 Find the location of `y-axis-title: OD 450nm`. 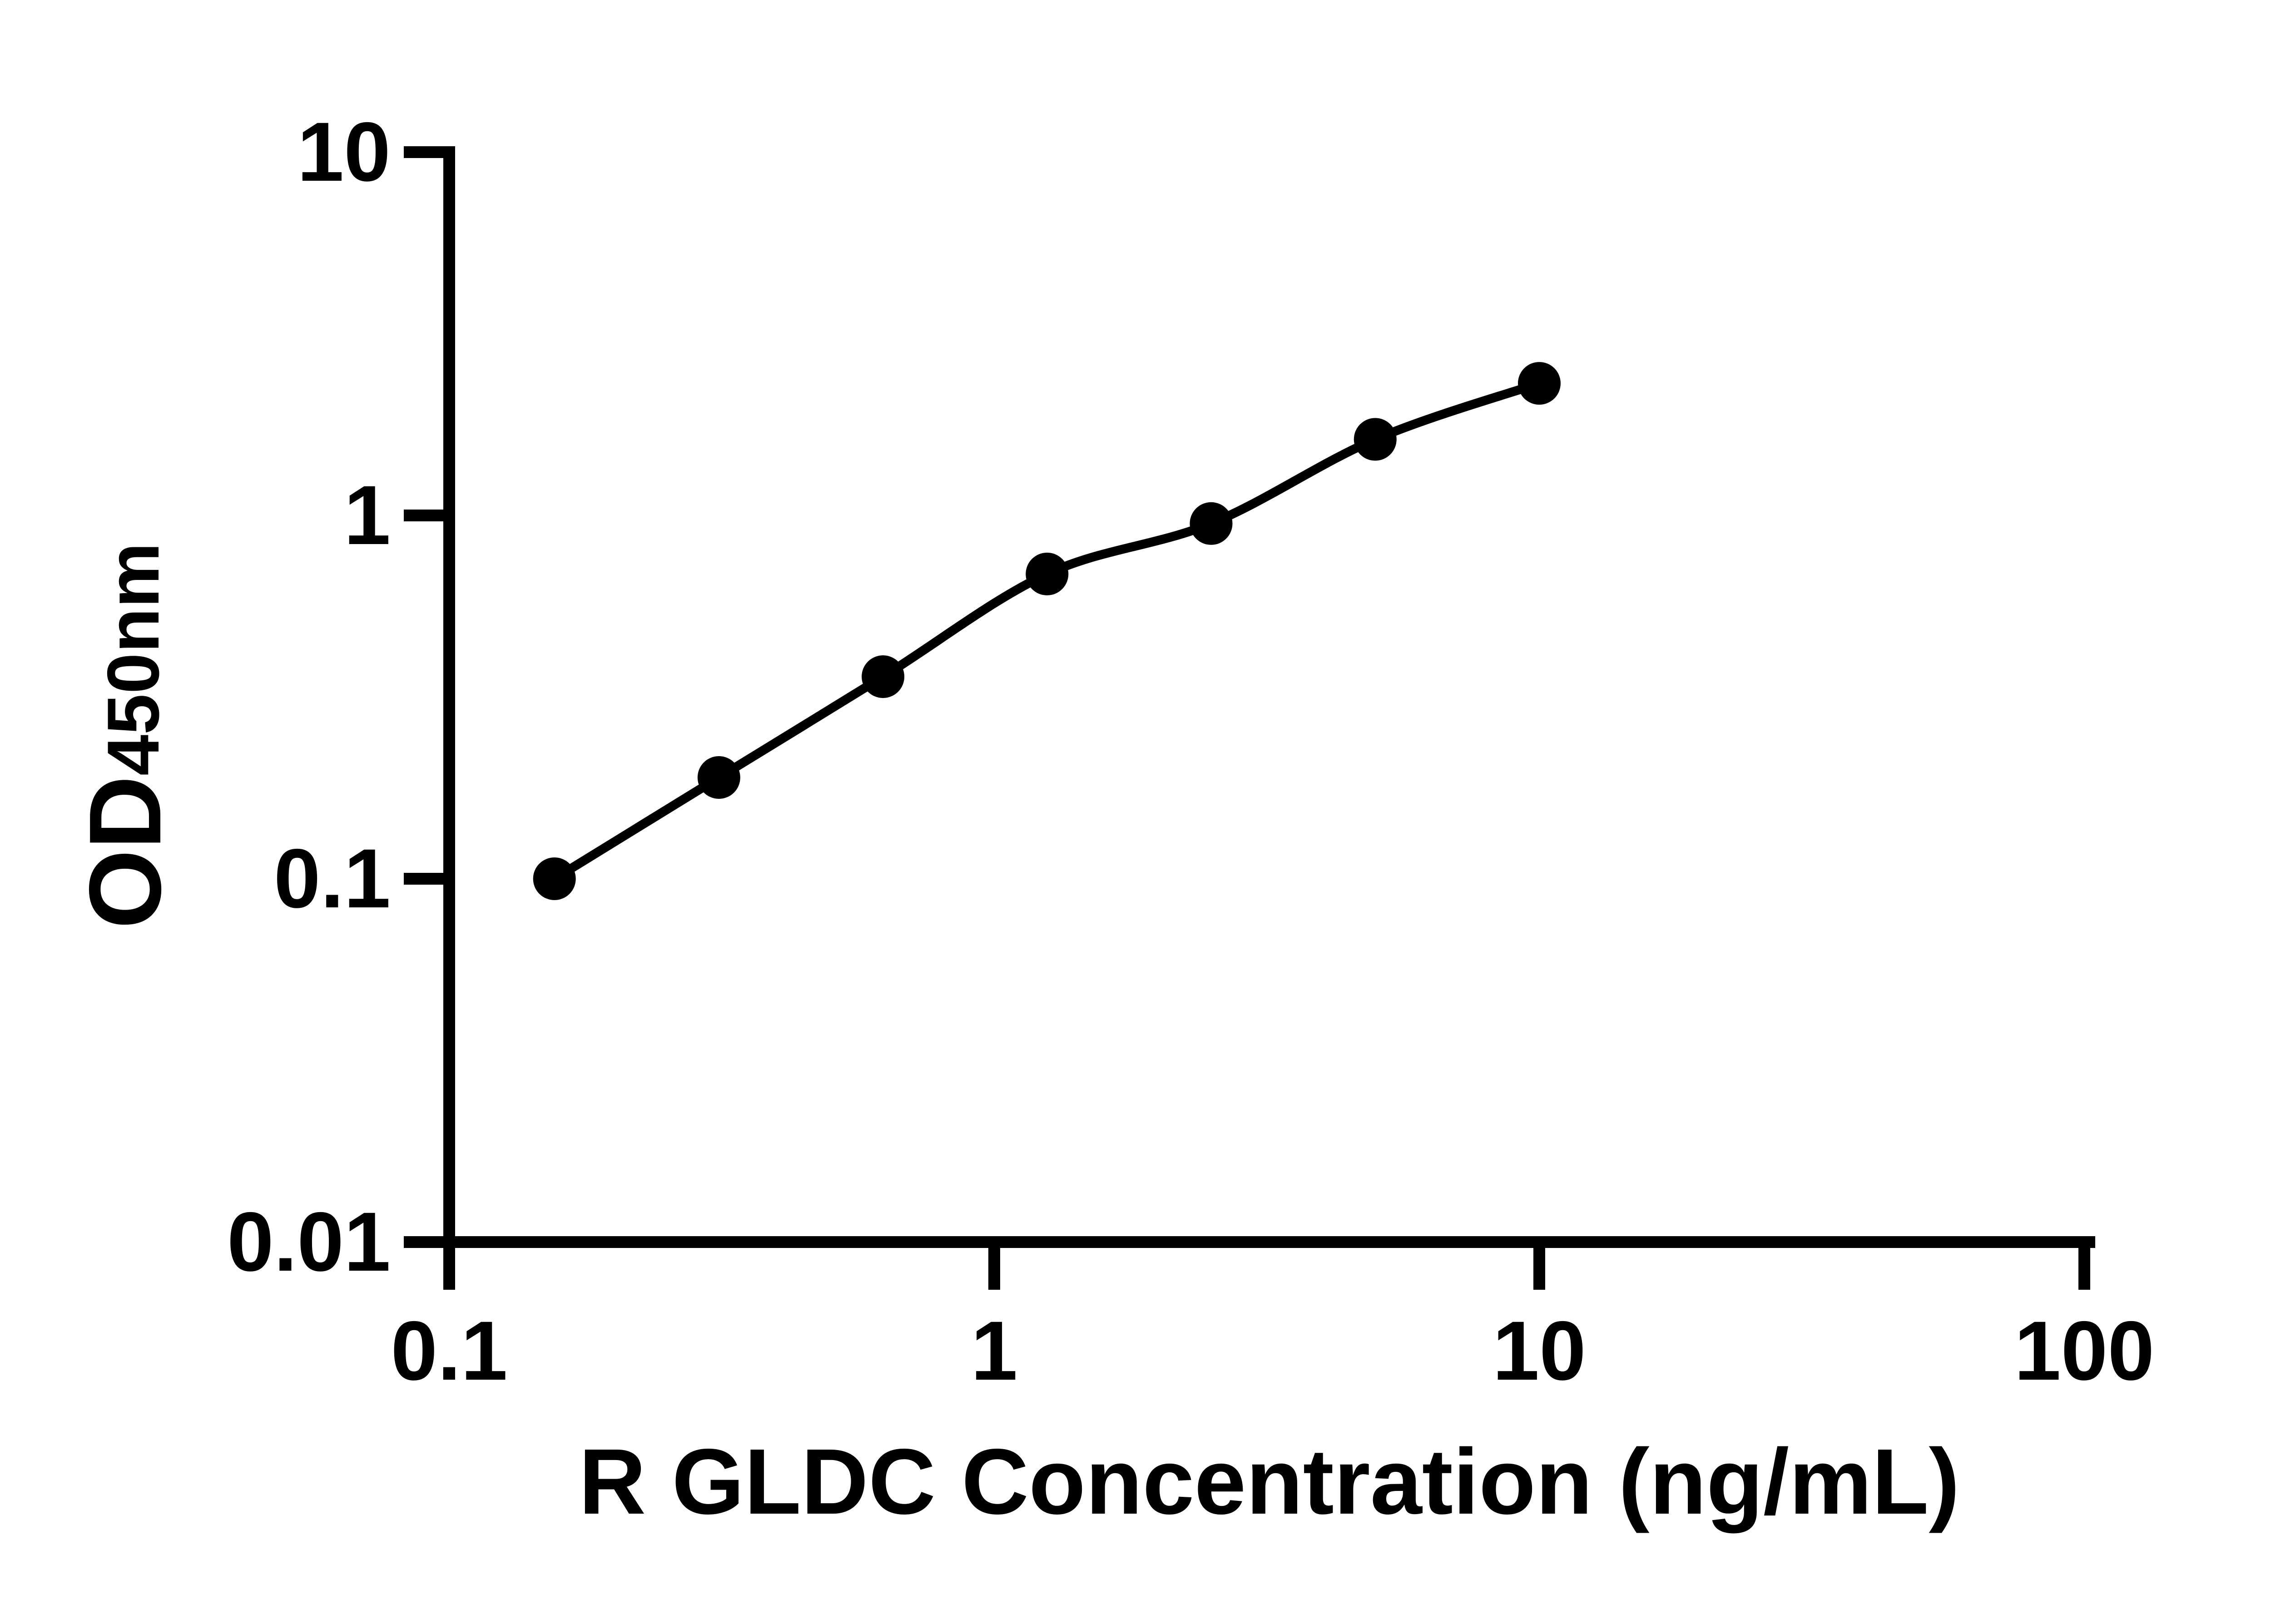

y-axis-title: OD 450nm is located at coordinates (125, 735).